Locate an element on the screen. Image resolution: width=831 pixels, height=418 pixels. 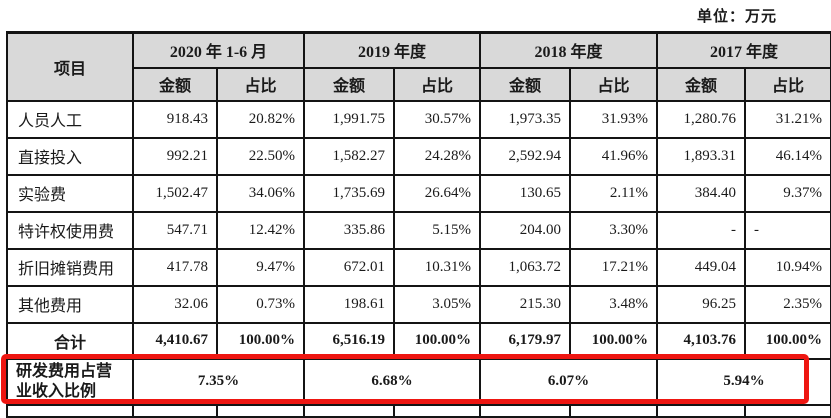
value-cell: 449.04 is located at coordinates (701, 267).